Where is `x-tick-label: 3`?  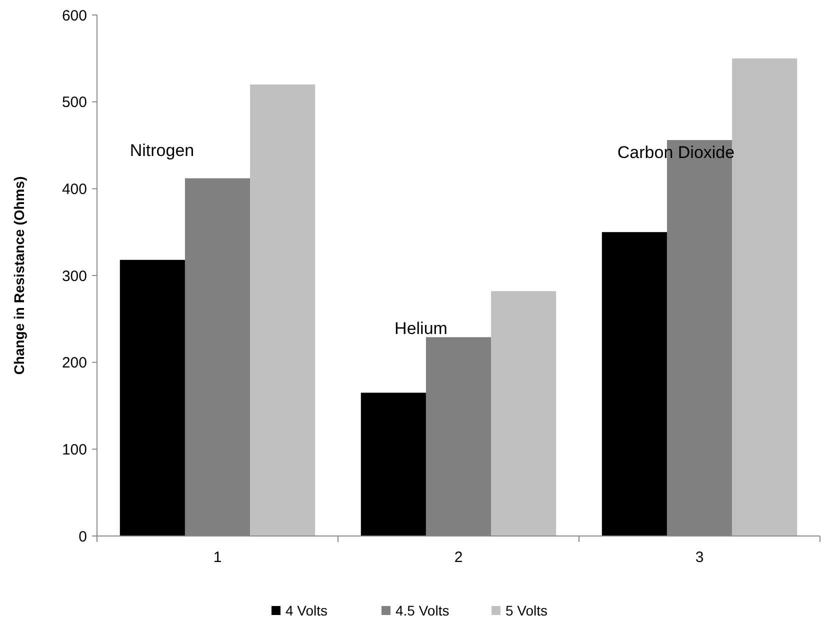
x-tick-label: 3 is located at coordinates (699, 557).